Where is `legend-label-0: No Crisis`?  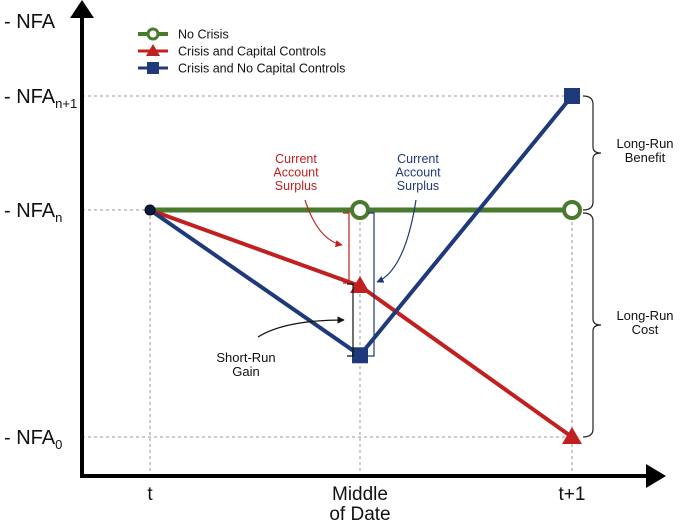
legend-label-0: No Crisis is located at coordinates (203, 35).